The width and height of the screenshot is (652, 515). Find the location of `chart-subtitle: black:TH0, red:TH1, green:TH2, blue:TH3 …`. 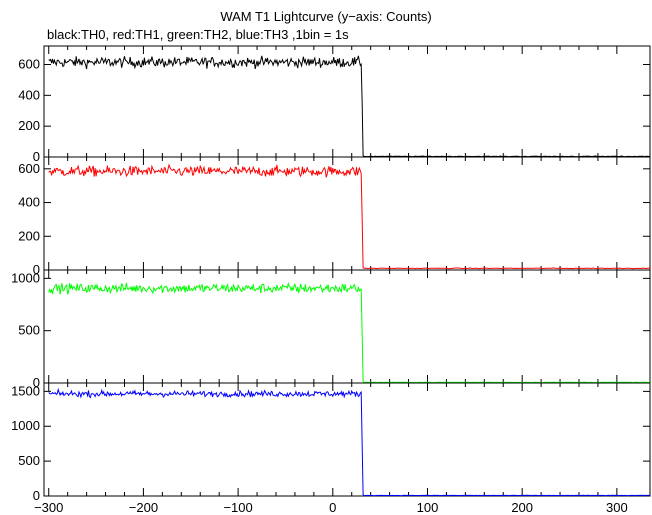

chart-subtitle: black:TH0, red:TH1, green:TH2, blue:TH3 … is located at coordinates (198, 34).